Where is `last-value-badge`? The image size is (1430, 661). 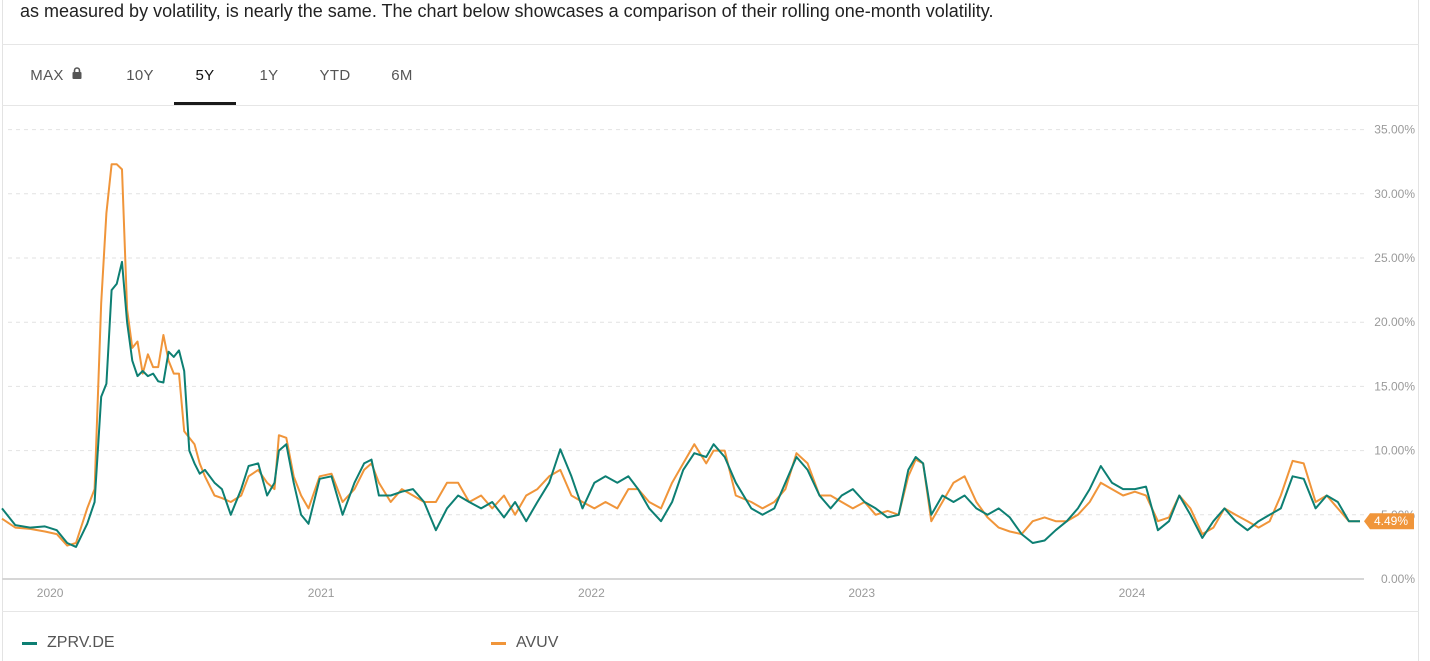
last-value-badge is located at coordinates (1389, 521).